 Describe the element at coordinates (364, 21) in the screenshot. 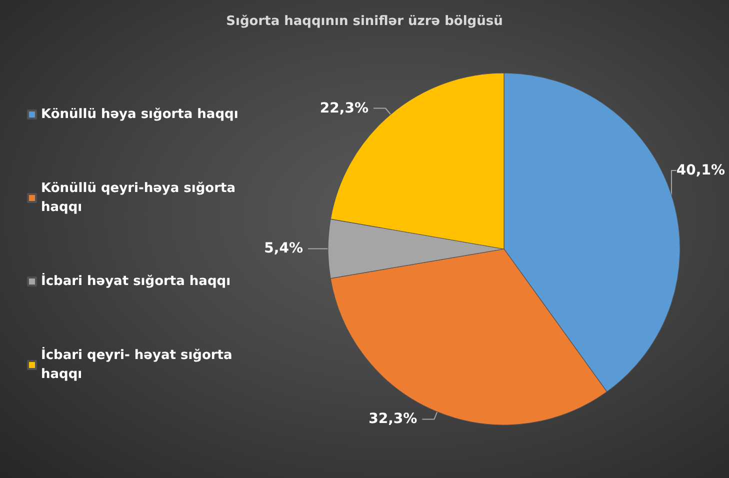

I see `chart-title: Sığorta haqqının siniflər üzrə bölgüsü` at that location.